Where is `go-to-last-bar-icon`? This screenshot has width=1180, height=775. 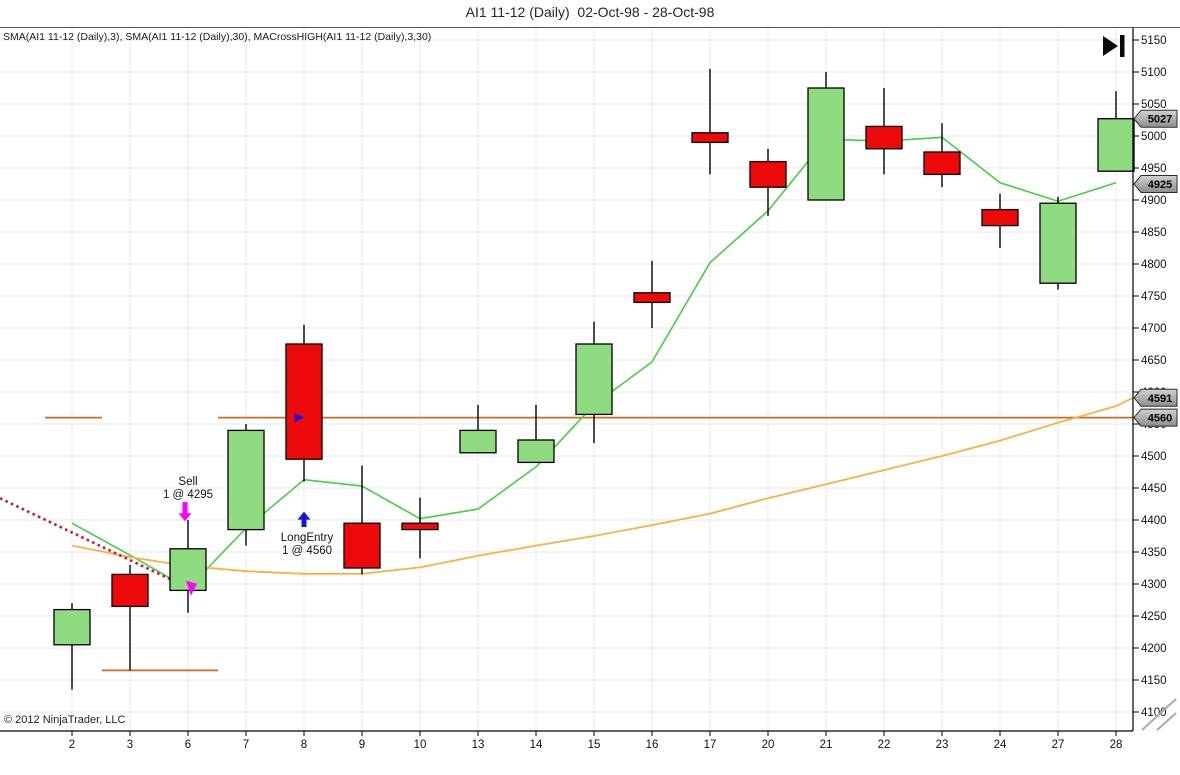 go-to-last-bar-icon is located at coordinates (1114, 46).